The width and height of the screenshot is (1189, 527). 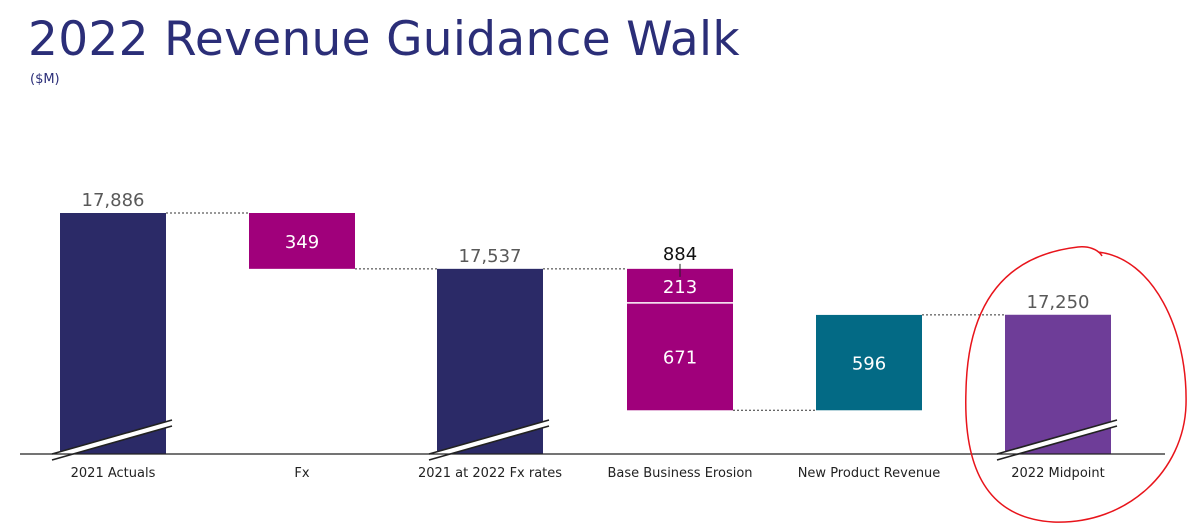 I want to click on category-label: Fx, so click(x=301, y=473).